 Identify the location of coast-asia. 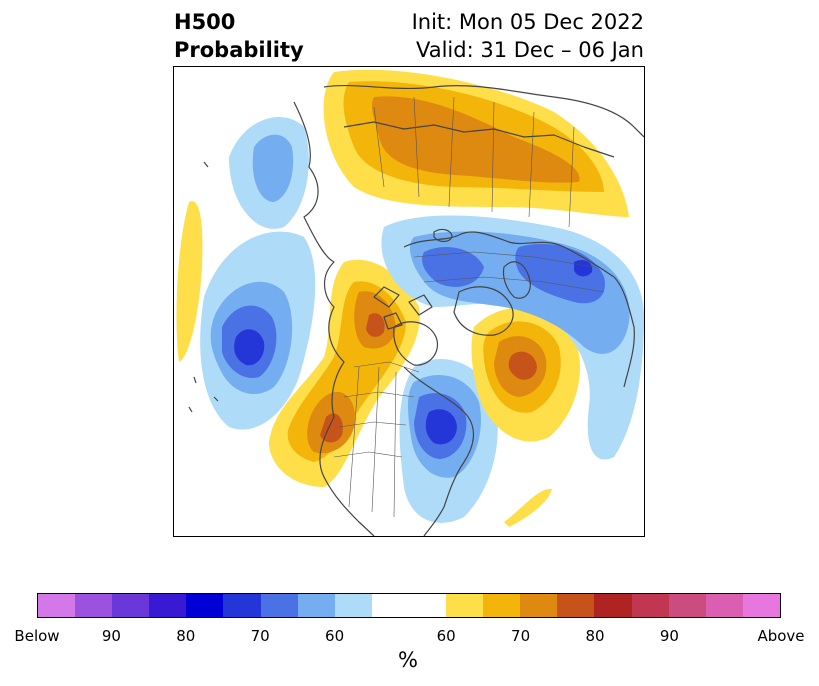
(483, 111).